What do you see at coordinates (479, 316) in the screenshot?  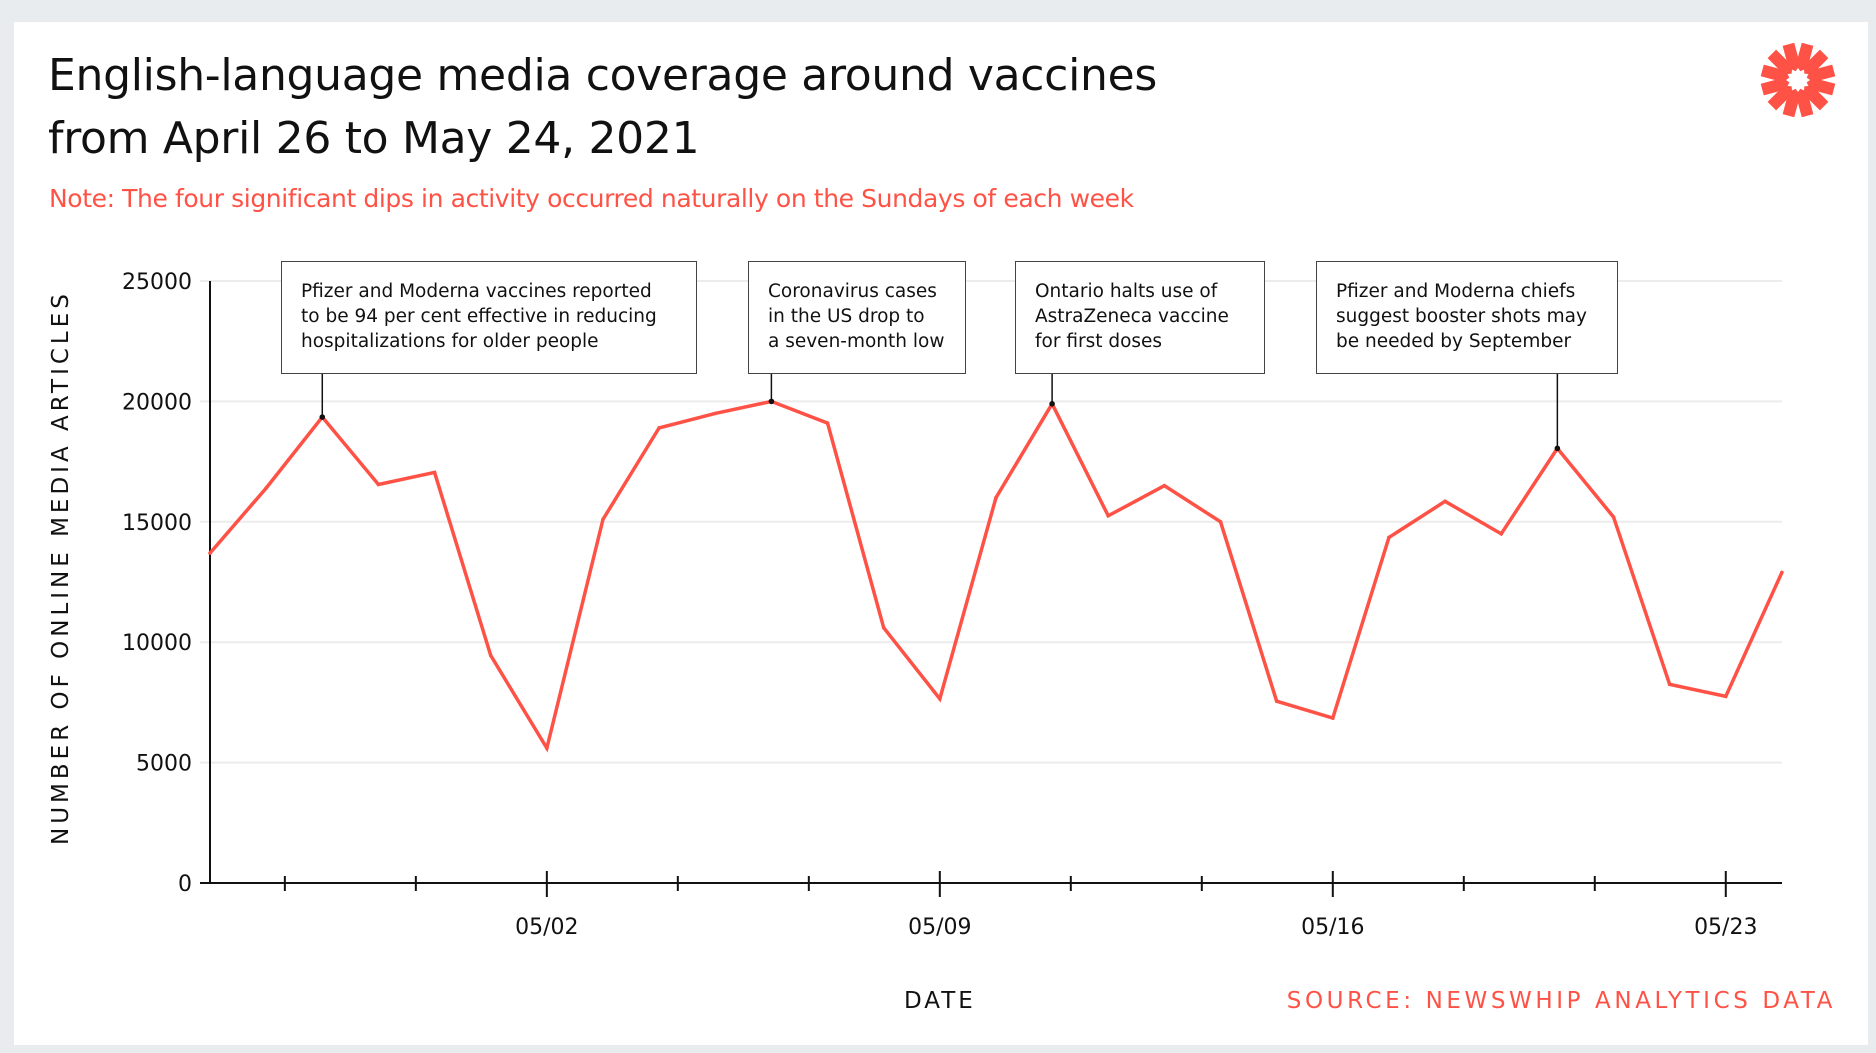 I see `annotation-text-line: to be 94 per cent effective in reducing` at bounding box center [479, 316].